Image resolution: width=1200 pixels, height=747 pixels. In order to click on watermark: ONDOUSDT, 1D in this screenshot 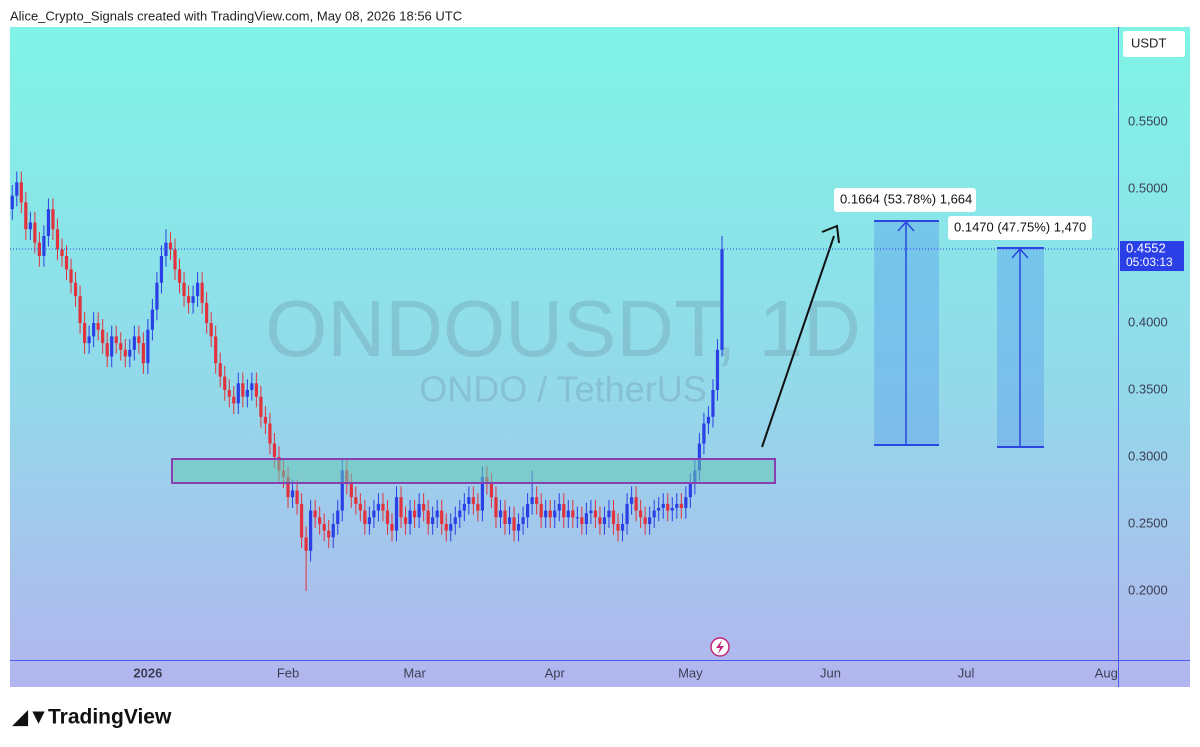, I will do `click(563, 328)`.